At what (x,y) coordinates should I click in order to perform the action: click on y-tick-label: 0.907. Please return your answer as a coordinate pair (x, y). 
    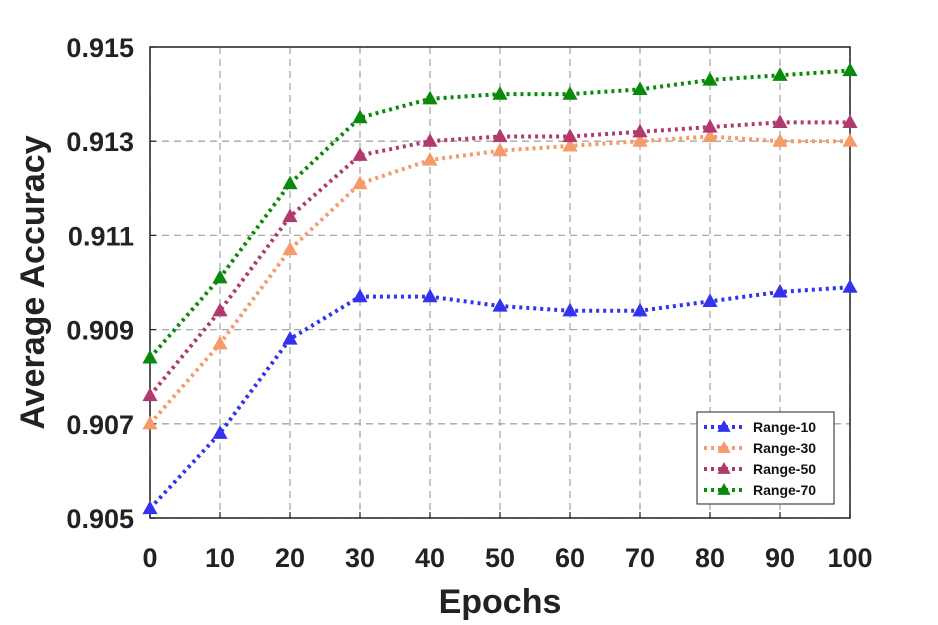
    Looking at the image, I should click on (100, 425).